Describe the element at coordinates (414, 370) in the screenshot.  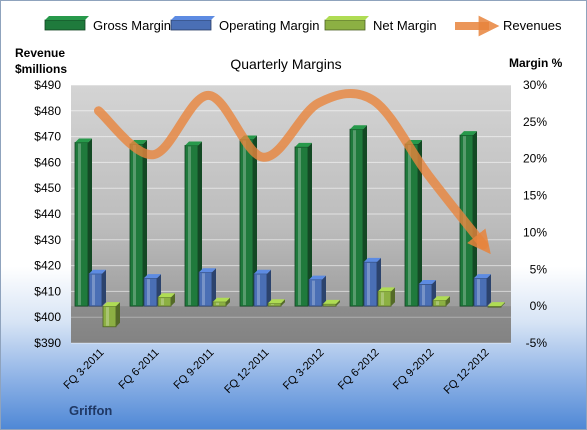
I see `x-tick-label: FQ 9-2012` at that location.